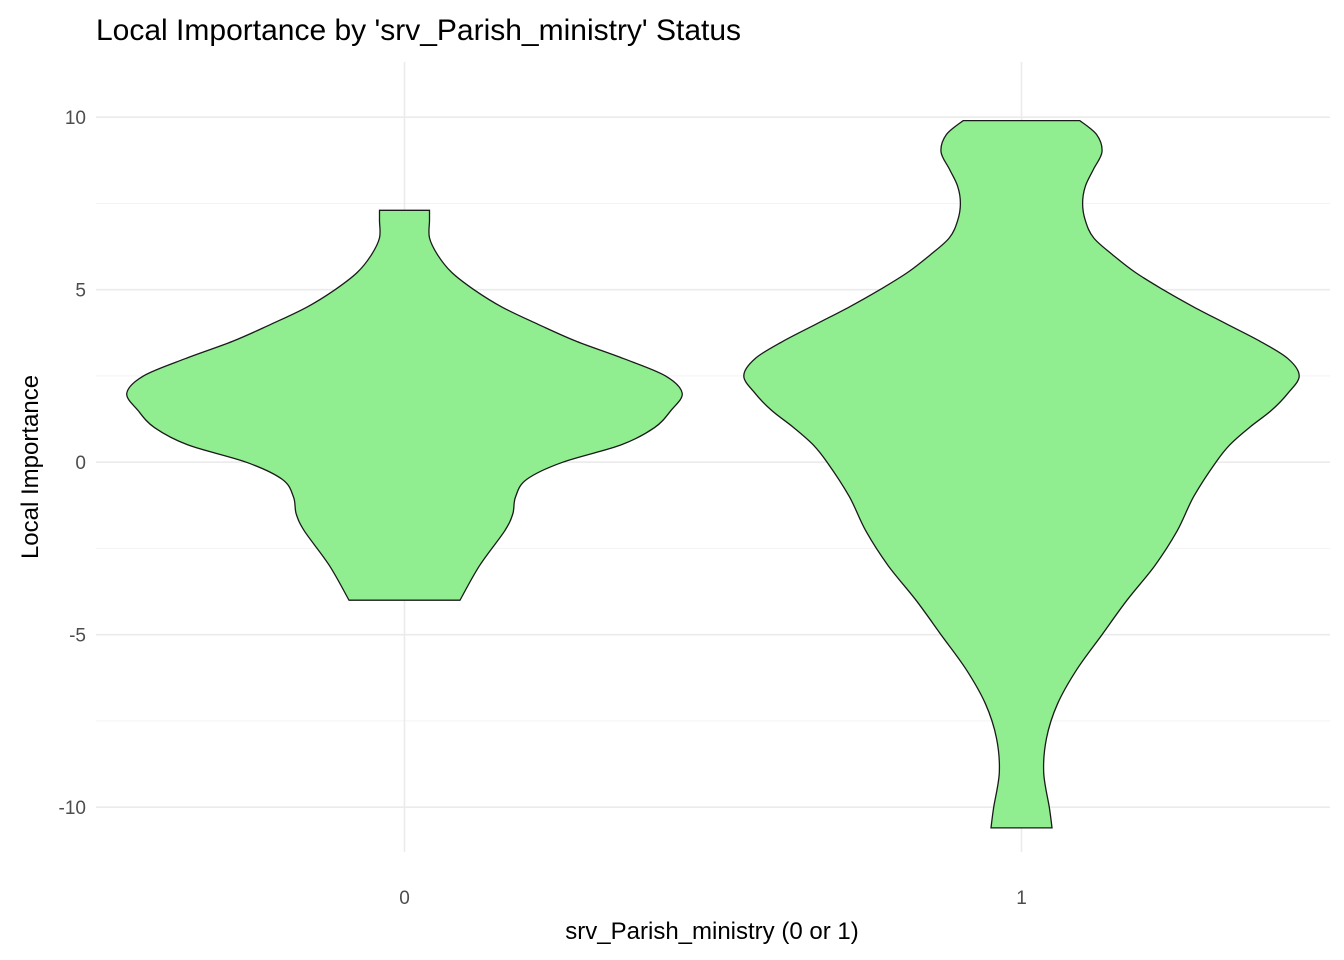  Describe the element at coordinates (72, 808) in the screenshot. I see `y-tick-label: -10` at that location.